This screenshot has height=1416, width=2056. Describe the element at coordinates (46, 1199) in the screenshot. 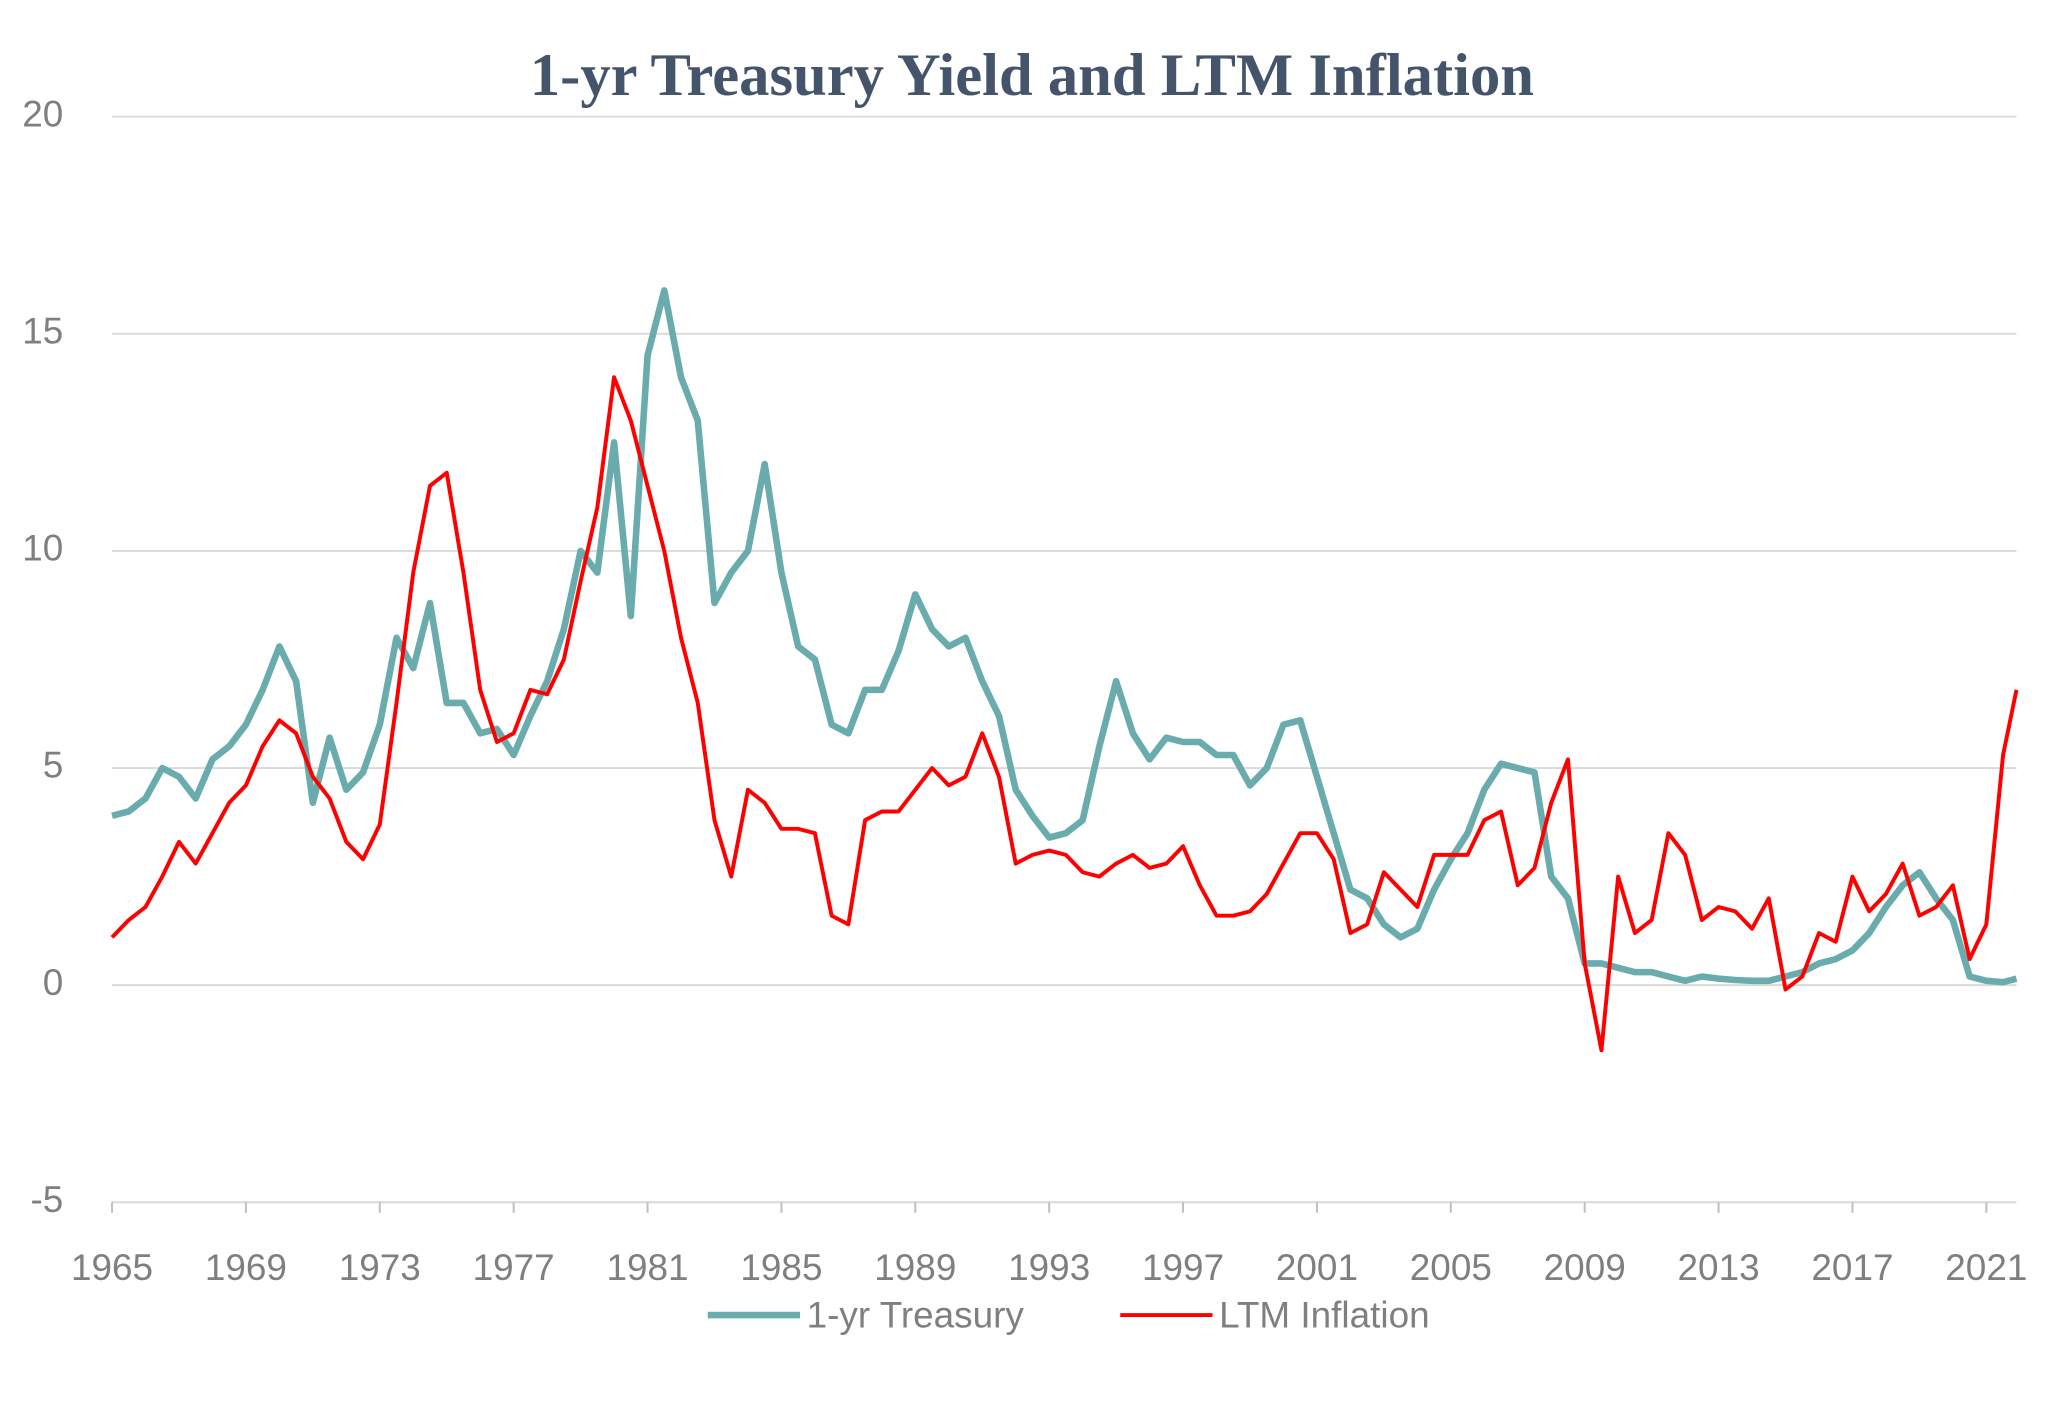

I see `y-tick-label: -5` at that location.